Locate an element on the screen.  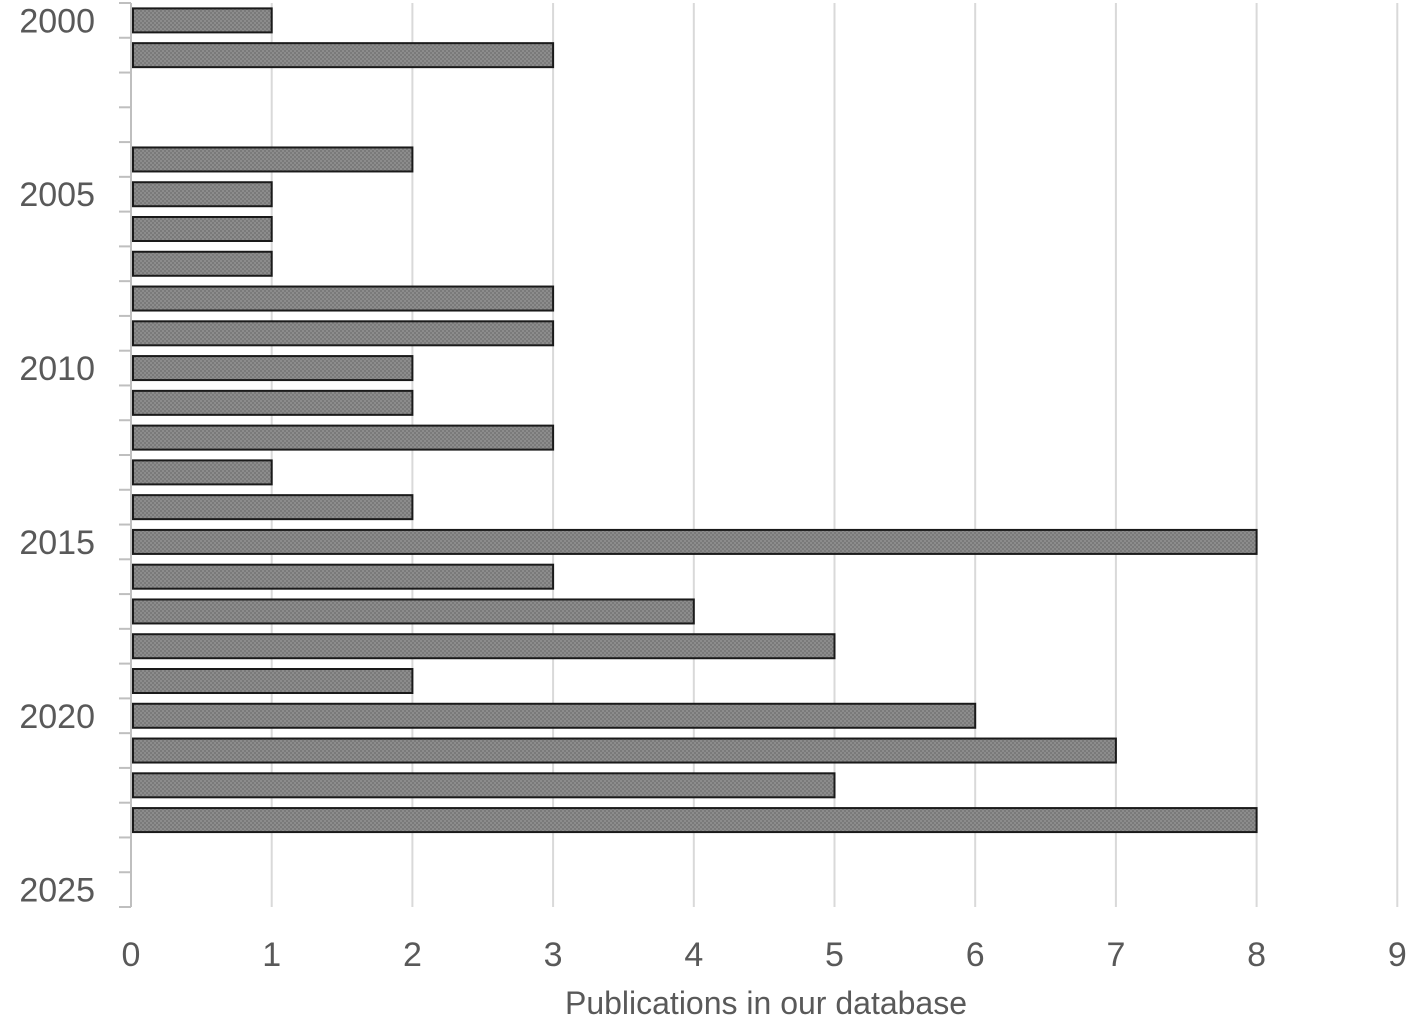
bar-2006 is located at coordinates (202, 229).